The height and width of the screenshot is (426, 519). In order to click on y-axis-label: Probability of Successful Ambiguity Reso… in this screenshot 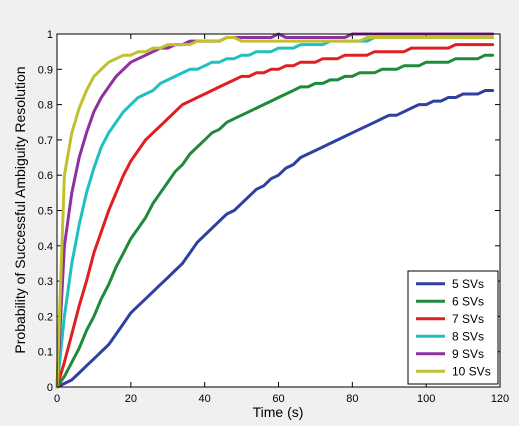, I will do `click(20, 209)`.